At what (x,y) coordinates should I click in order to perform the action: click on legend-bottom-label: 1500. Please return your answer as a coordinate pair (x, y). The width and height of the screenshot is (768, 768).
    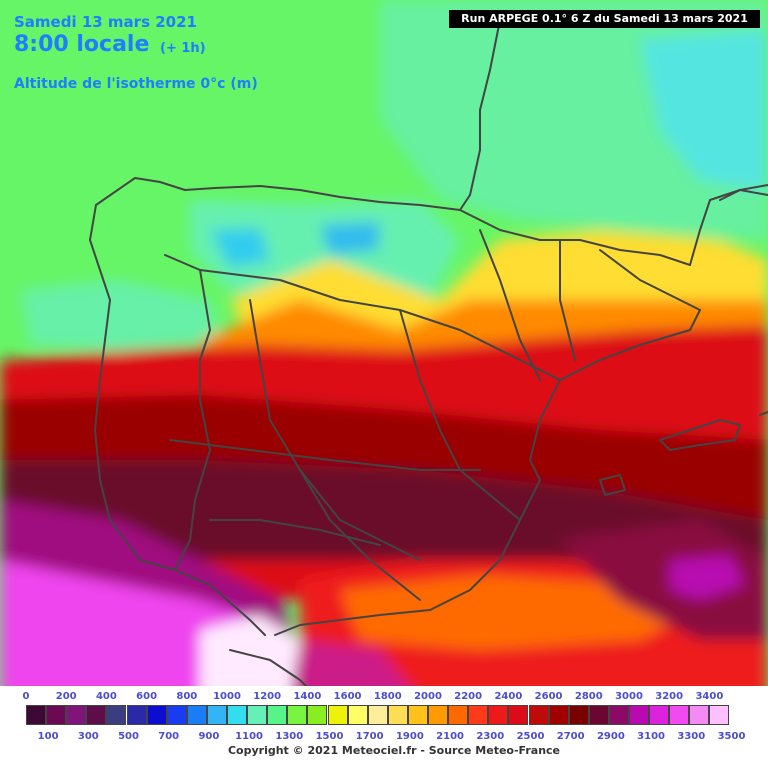
    Looking at the image, I should click on (329, 736).